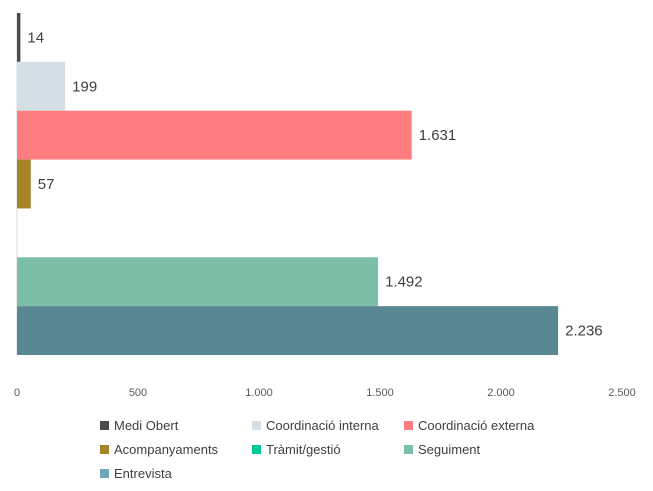  I want to click on legend-label: Entrevista, so click(143, 473).